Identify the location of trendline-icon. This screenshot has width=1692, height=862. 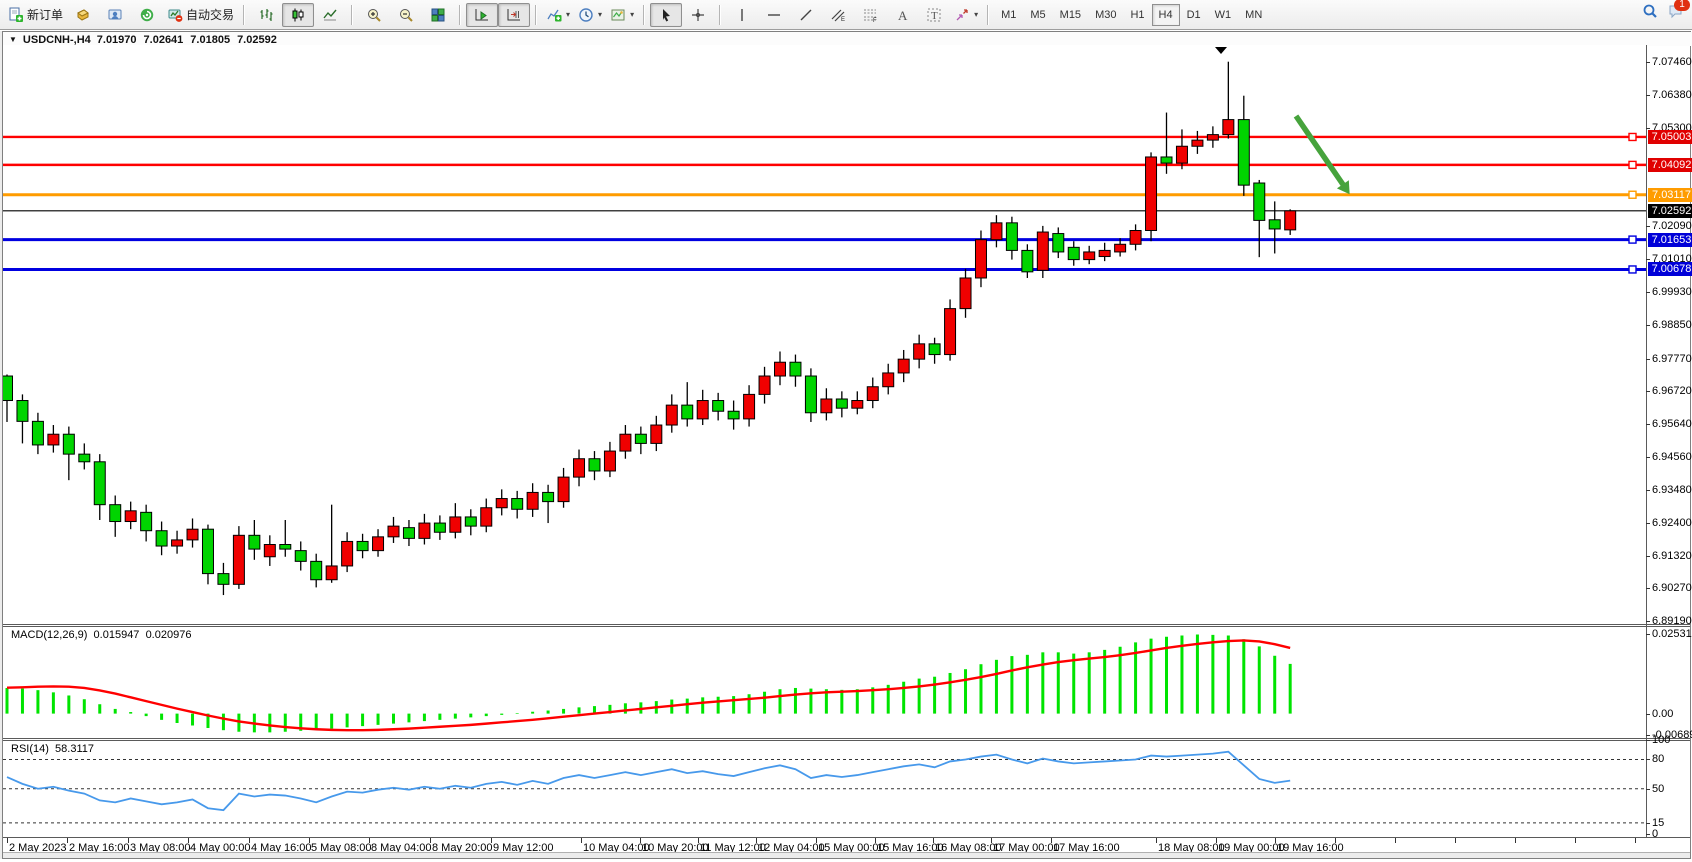
(806, 15).